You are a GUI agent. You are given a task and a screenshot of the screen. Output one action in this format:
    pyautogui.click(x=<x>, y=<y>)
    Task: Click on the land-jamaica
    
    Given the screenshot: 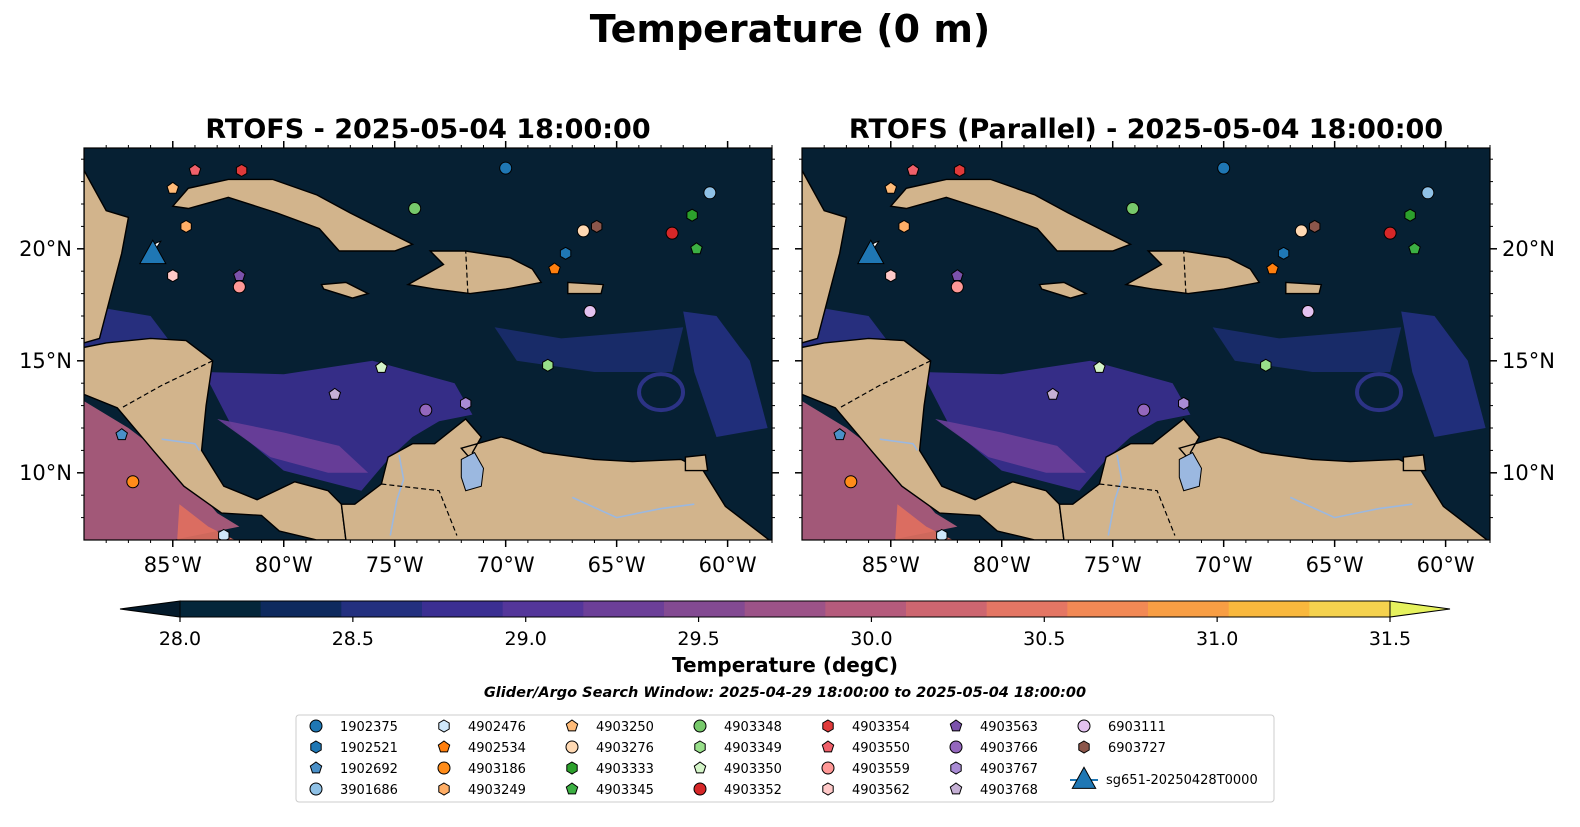 What is the action you would take?
    pyautogui.click(x=1063, y=290)
    